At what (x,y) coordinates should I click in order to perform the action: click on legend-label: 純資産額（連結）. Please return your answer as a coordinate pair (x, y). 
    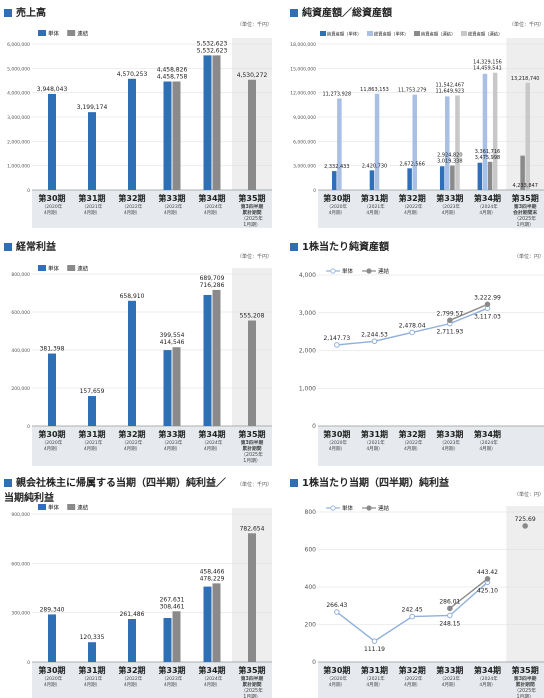
    Looking at the image, I should click on (438, 34).